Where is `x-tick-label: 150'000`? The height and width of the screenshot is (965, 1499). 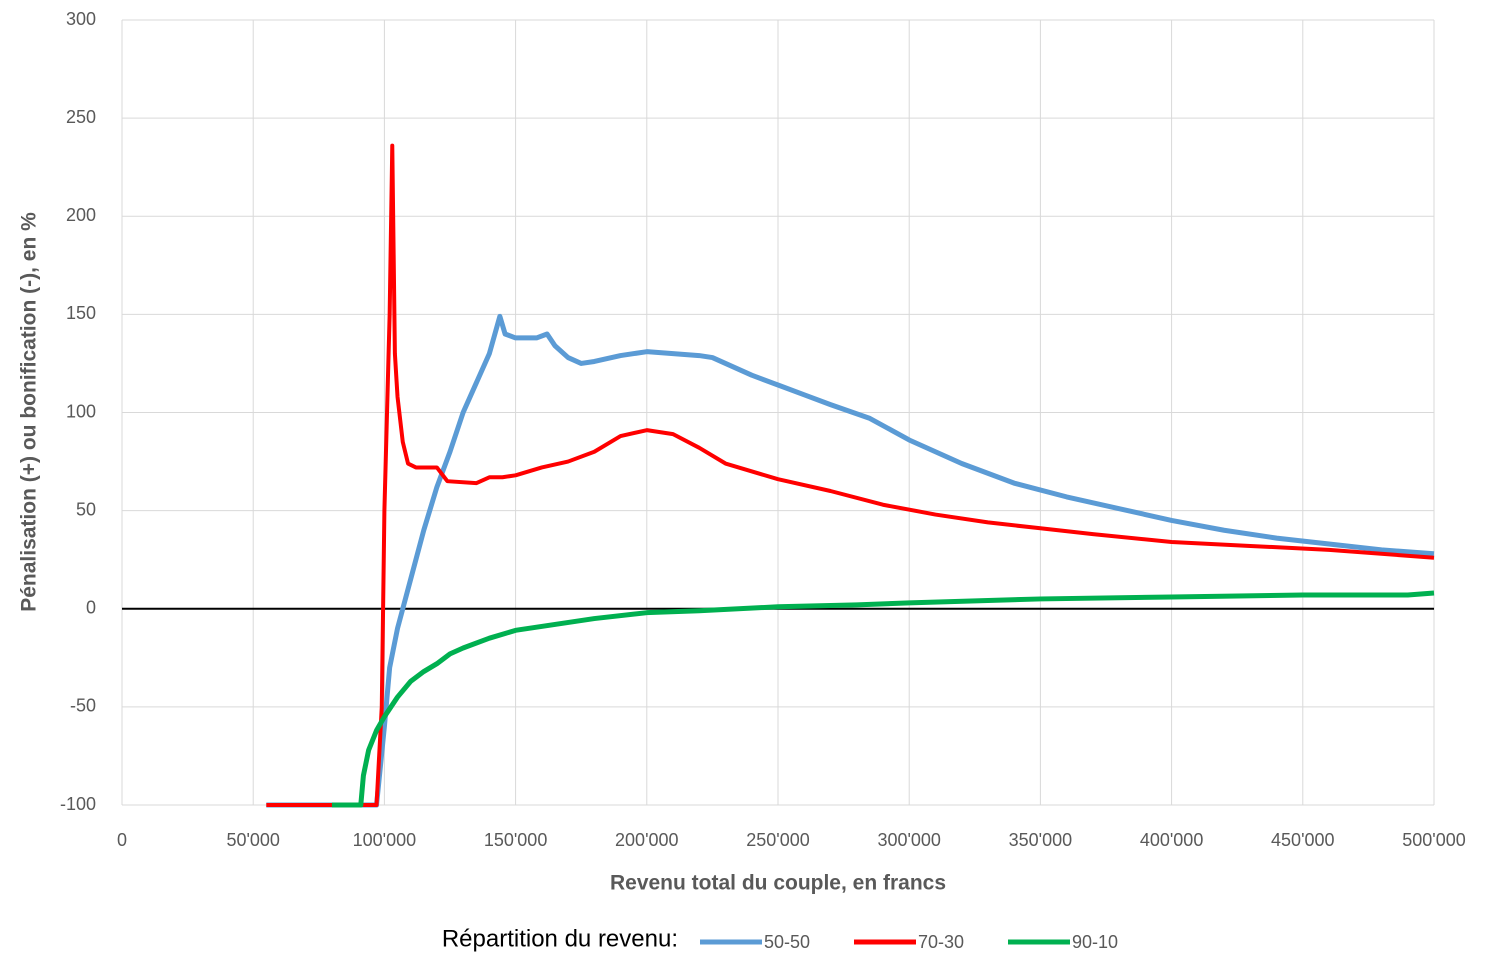 x-tick-label: 150'000 is located at coordinates (516, 840).